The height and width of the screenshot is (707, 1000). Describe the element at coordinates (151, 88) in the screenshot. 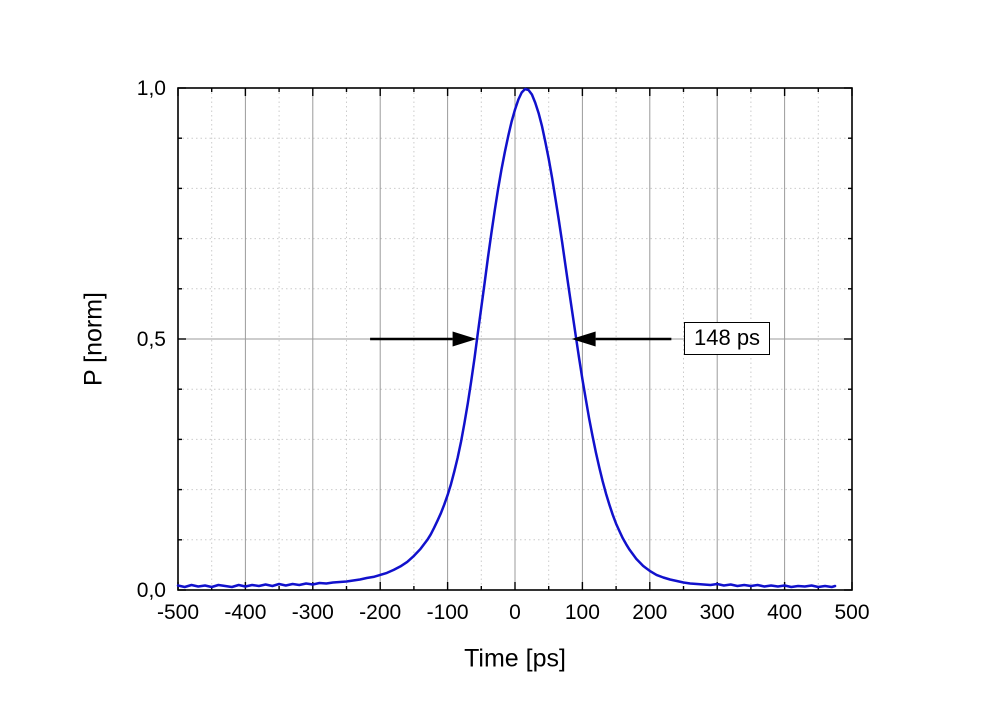

I see `svg-text: 1,0` at that location.